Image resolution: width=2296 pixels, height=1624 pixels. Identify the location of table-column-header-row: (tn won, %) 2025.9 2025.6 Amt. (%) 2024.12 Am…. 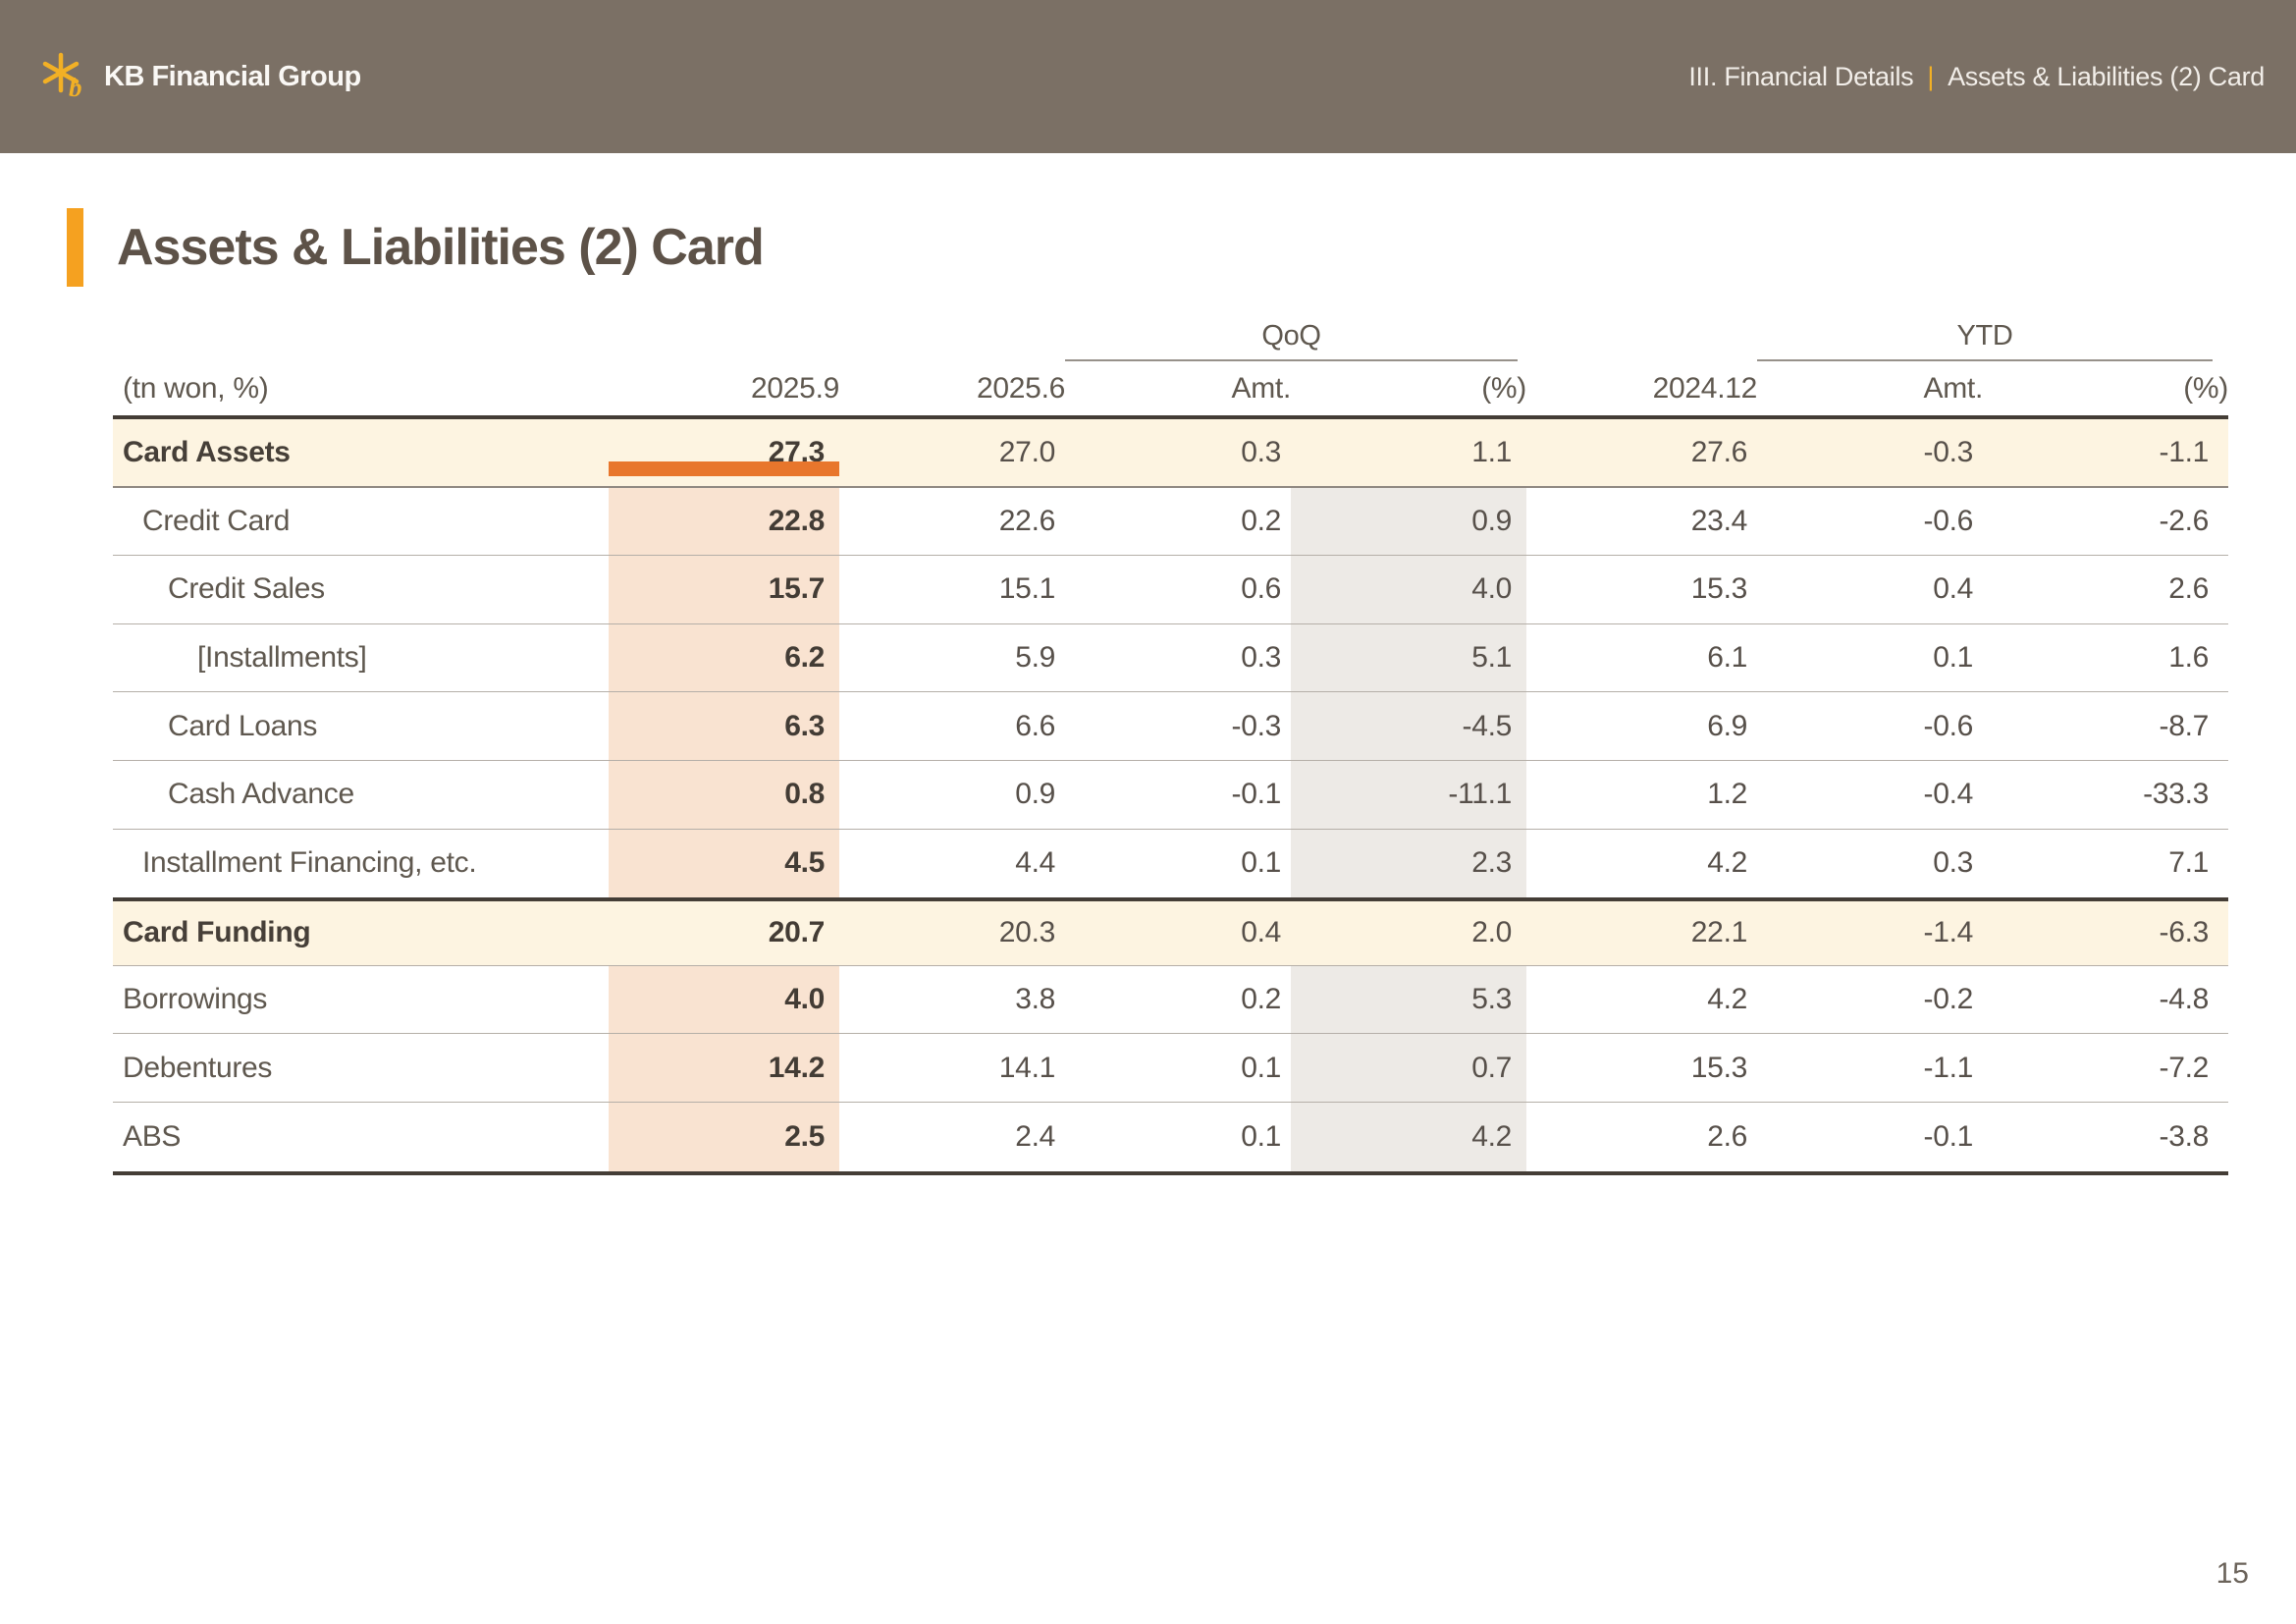
(1170, 418).